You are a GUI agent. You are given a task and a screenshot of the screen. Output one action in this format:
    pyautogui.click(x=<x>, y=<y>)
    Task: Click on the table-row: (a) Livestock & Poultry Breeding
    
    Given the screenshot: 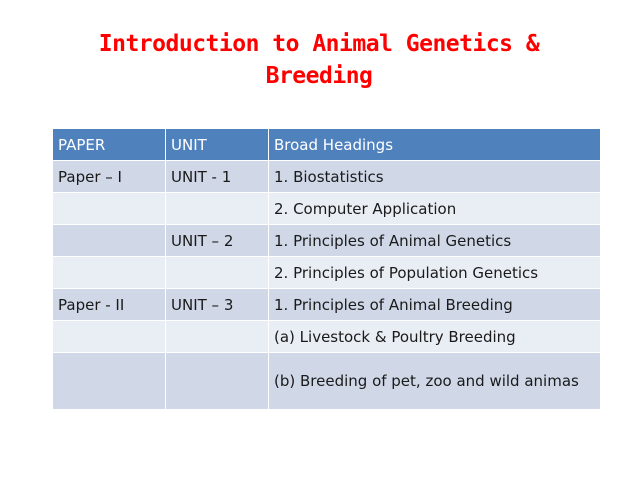 What is the action you would take?
    pyautogui.click(x=326, y=336)
    